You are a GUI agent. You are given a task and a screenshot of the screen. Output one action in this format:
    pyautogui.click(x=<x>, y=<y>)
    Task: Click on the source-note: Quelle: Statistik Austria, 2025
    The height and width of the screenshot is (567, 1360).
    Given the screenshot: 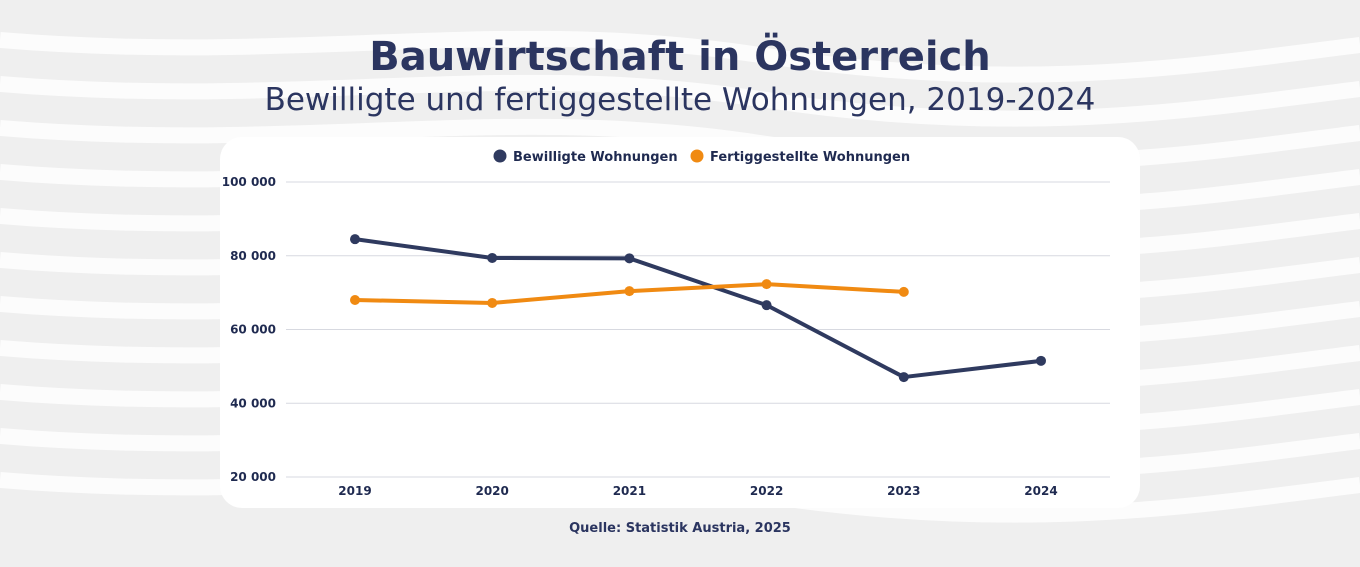 What is the action you would take?
    pyautogui.click(x=680, y=528)
    